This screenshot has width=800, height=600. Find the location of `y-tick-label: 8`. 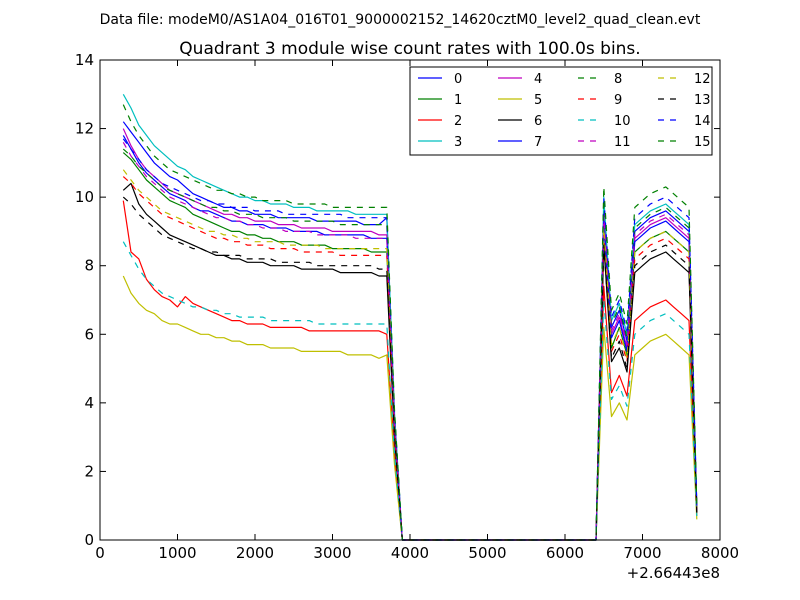

y-tick-label: 8 is located at coordinates (89, 266).